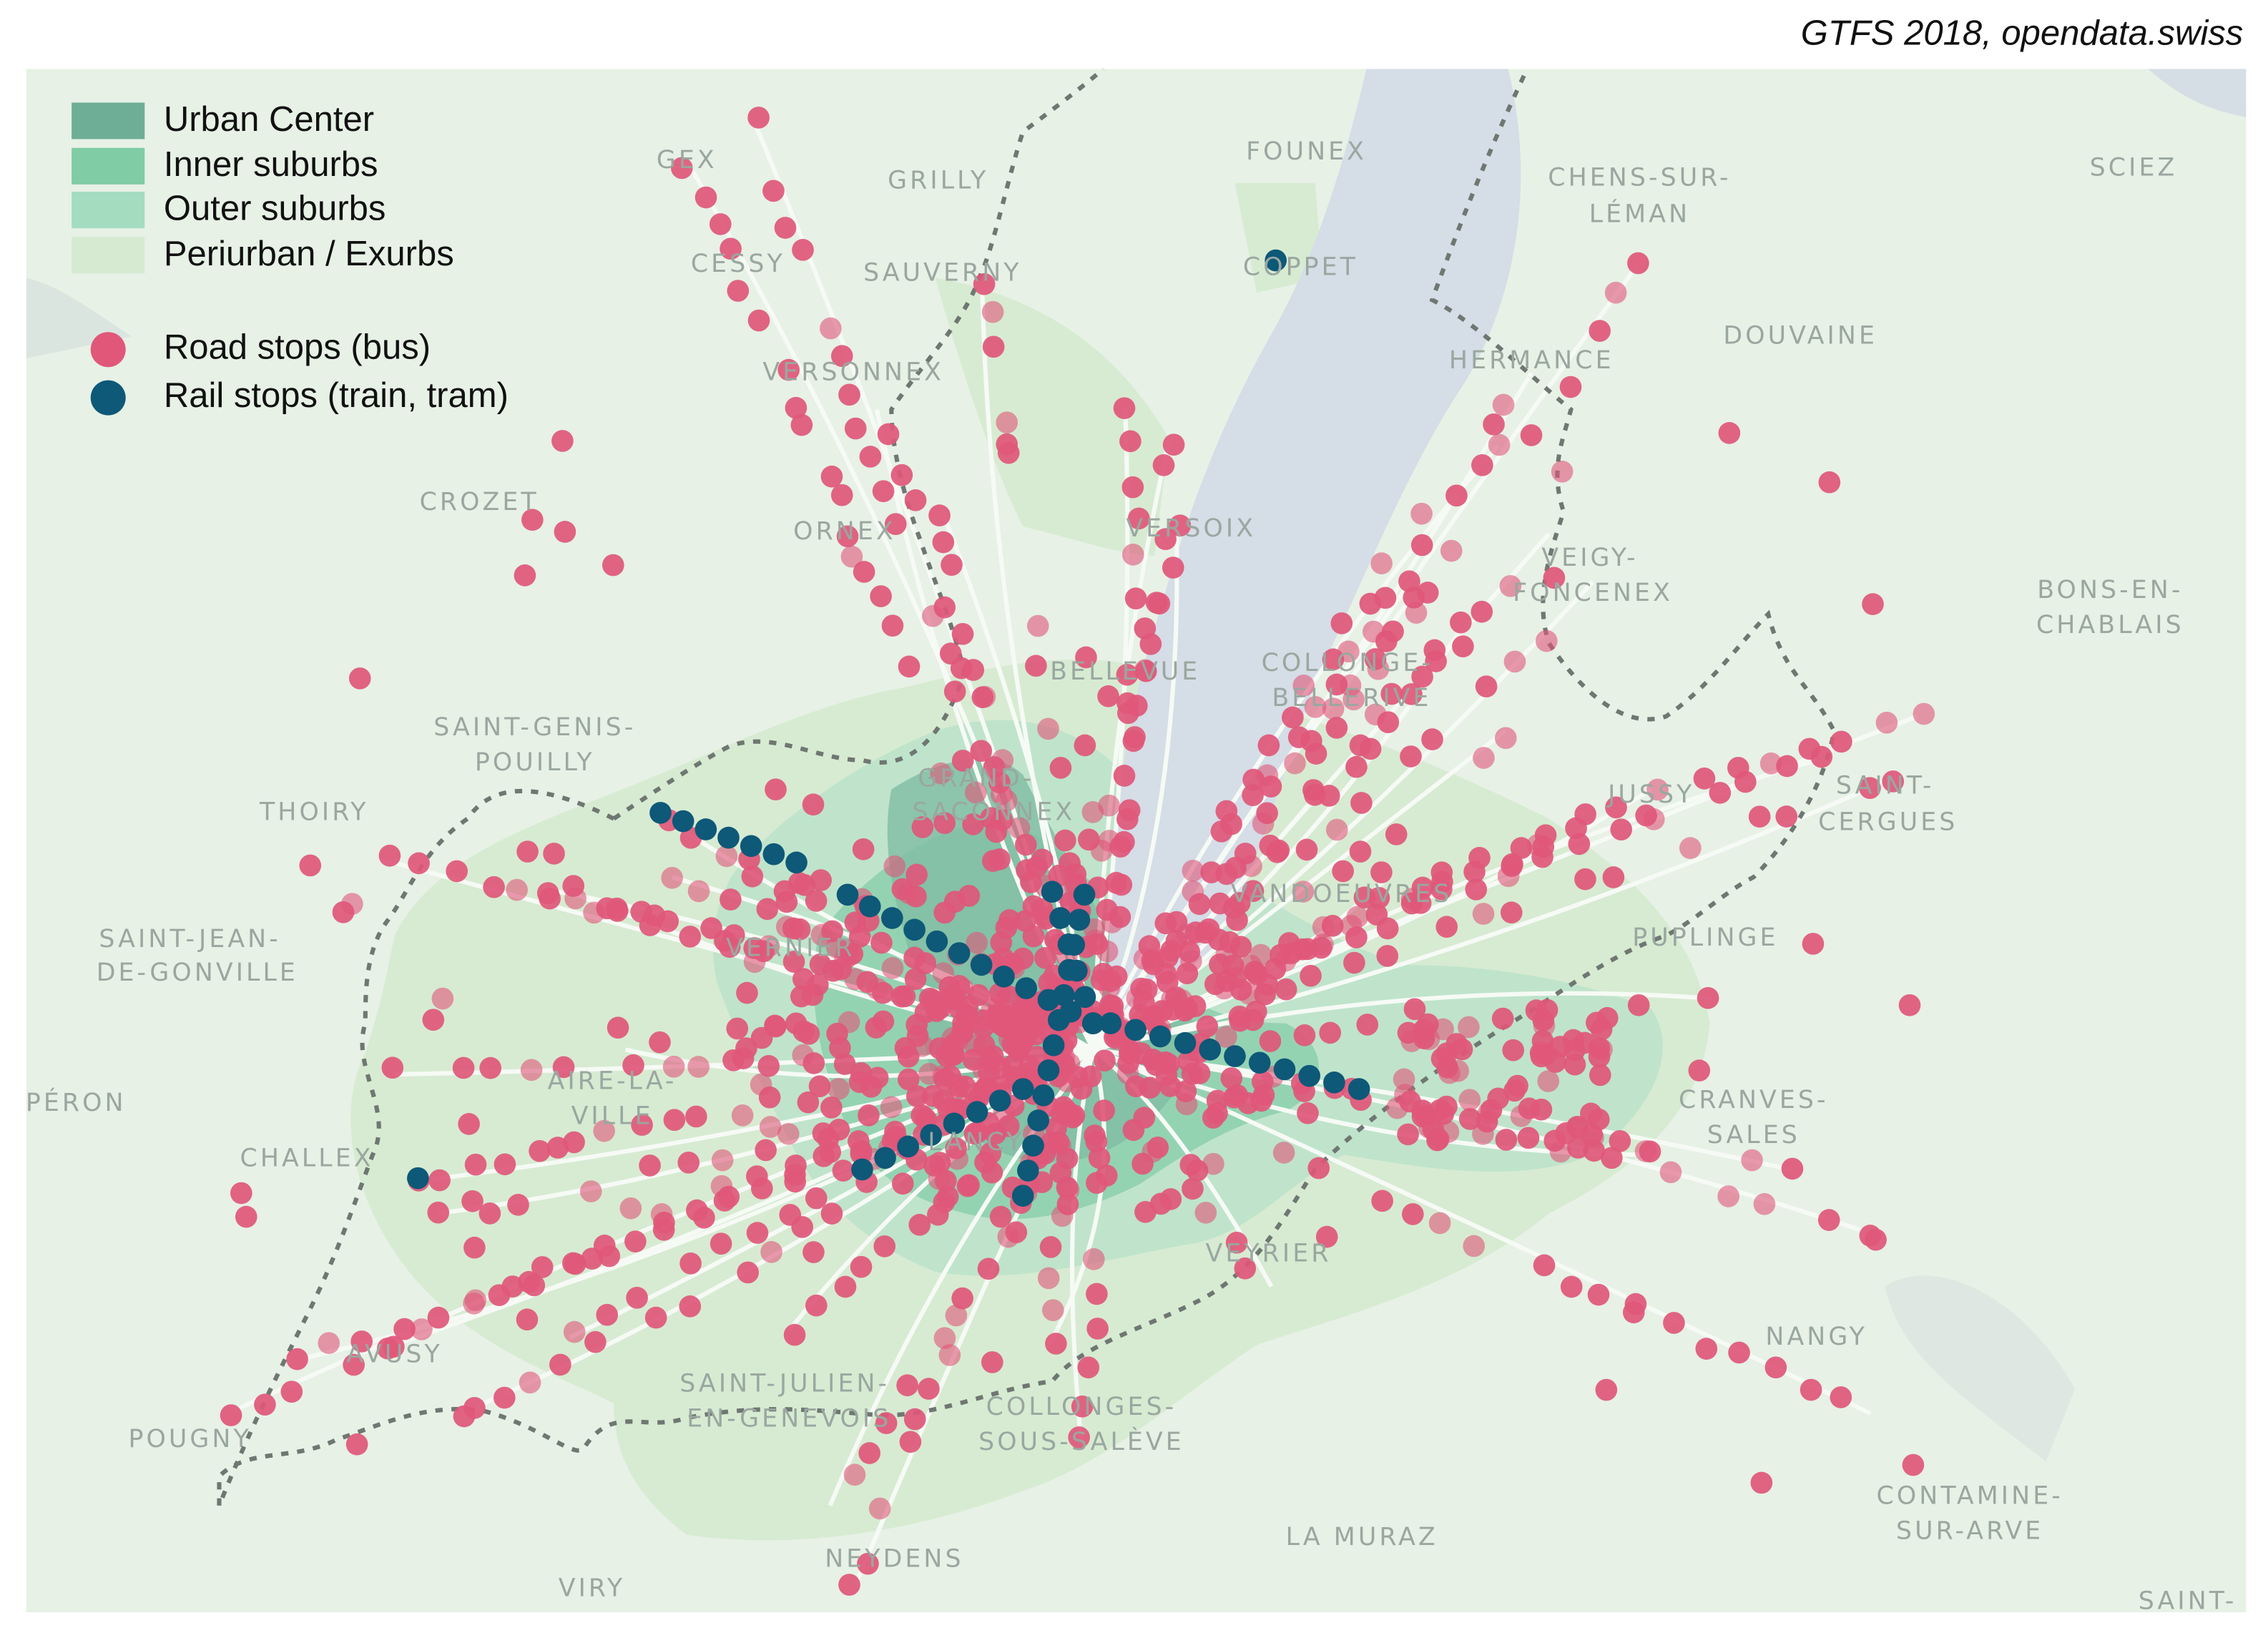 This screenshot has width=2268, height=1633. What do you see at coordinates (307, 1158) in the screenshot?
I see `place-label: CHALLEX` at bounding box center [307, 1158].